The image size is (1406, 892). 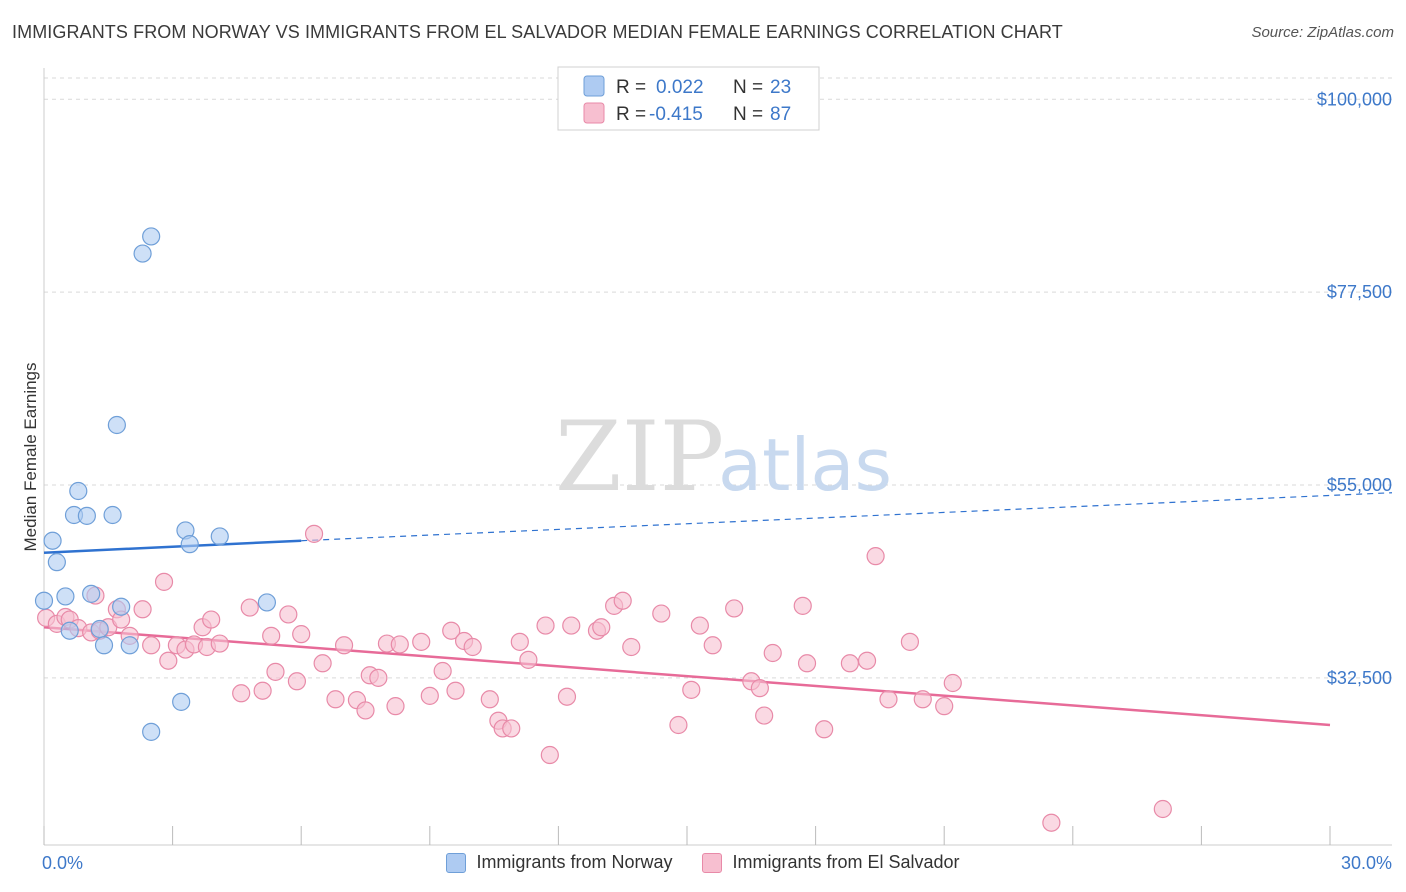 I want to click on legend-r-value: 0.022, so click(x=680, y=87).